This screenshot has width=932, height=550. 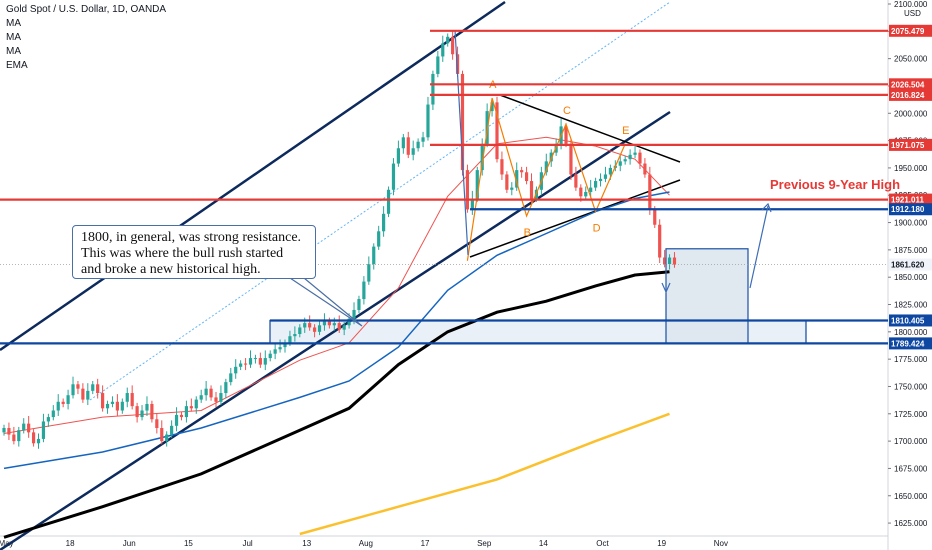 I want to click on projection-up-arrow, so click(x=759, y=247).